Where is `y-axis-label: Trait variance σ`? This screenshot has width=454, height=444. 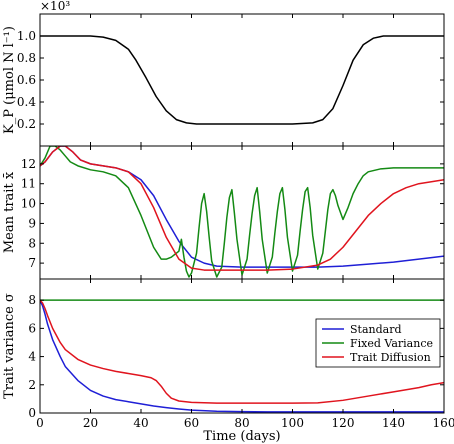 y-axis-label: Trait variance σ is located at coordinates (9, 346).